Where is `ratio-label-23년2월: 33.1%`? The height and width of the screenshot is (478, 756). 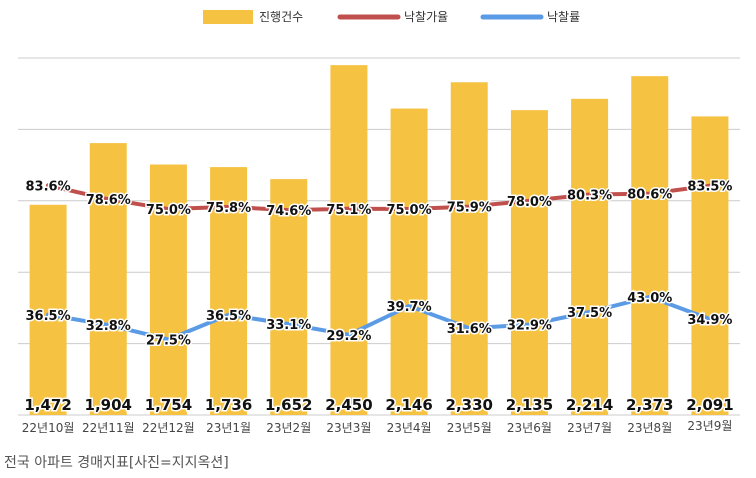
ratio-label-23년2월: 33.1% is located at coordinates (288, 325).